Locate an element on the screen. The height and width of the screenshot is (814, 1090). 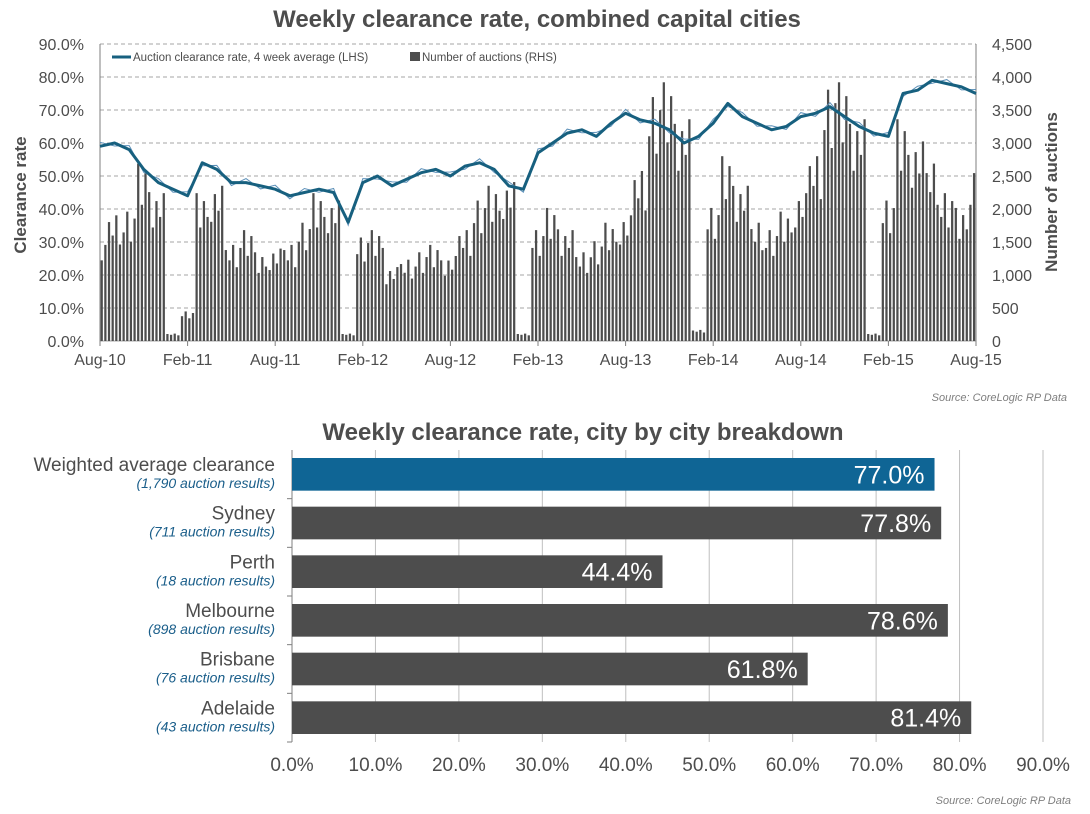
city-category-label: Sydney is located at coordinates (244, 514).